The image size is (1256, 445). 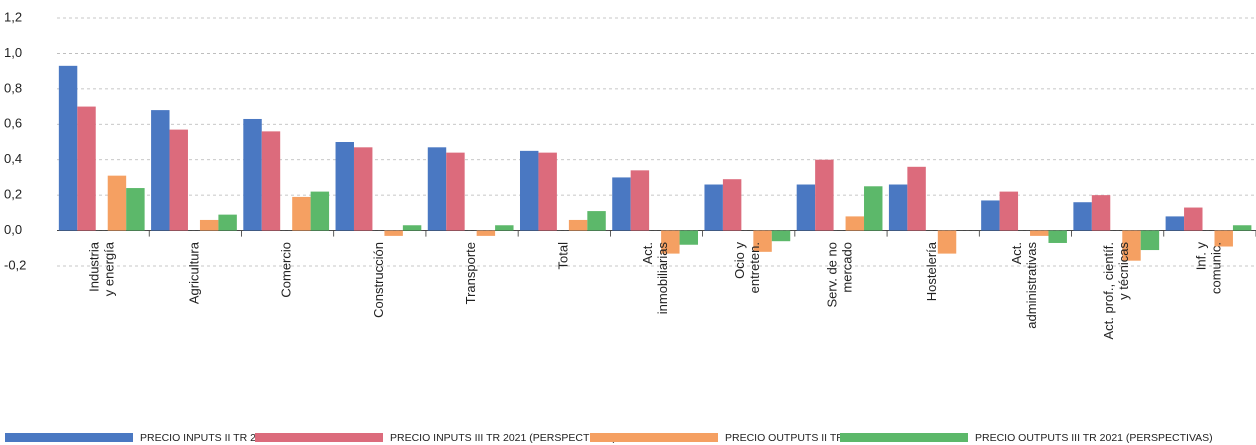 I want to click on y-tick-label: -0,2, so click(x=15, y=264).